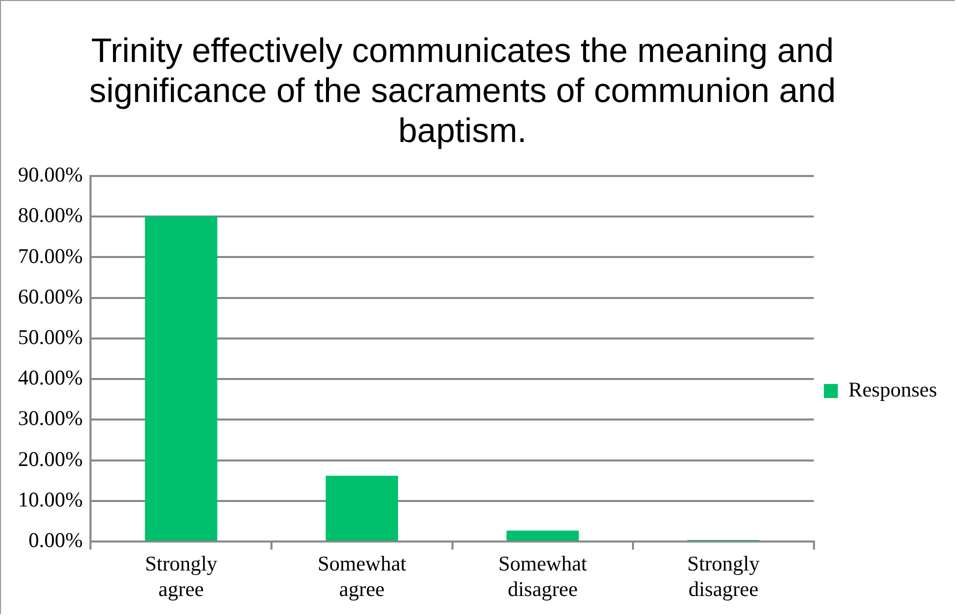 The height and width of the screenshot is (616, 957). I want to click on y-tick-label: 70.00%, so click(50, 256).